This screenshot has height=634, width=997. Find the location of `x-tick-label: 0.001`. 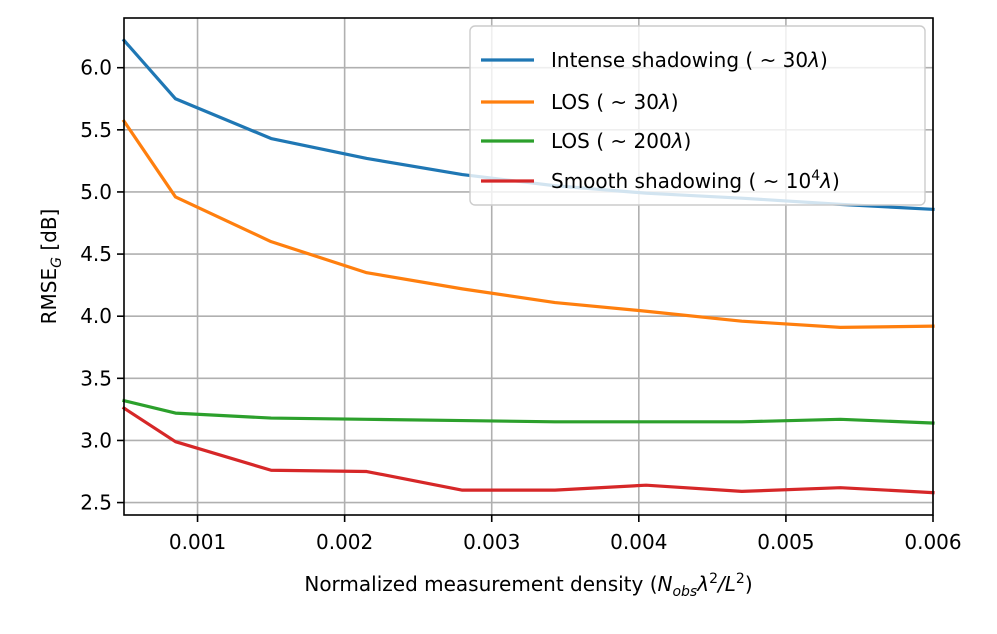

x-tick-label: 0.001 is located at coordinates (197, 542).